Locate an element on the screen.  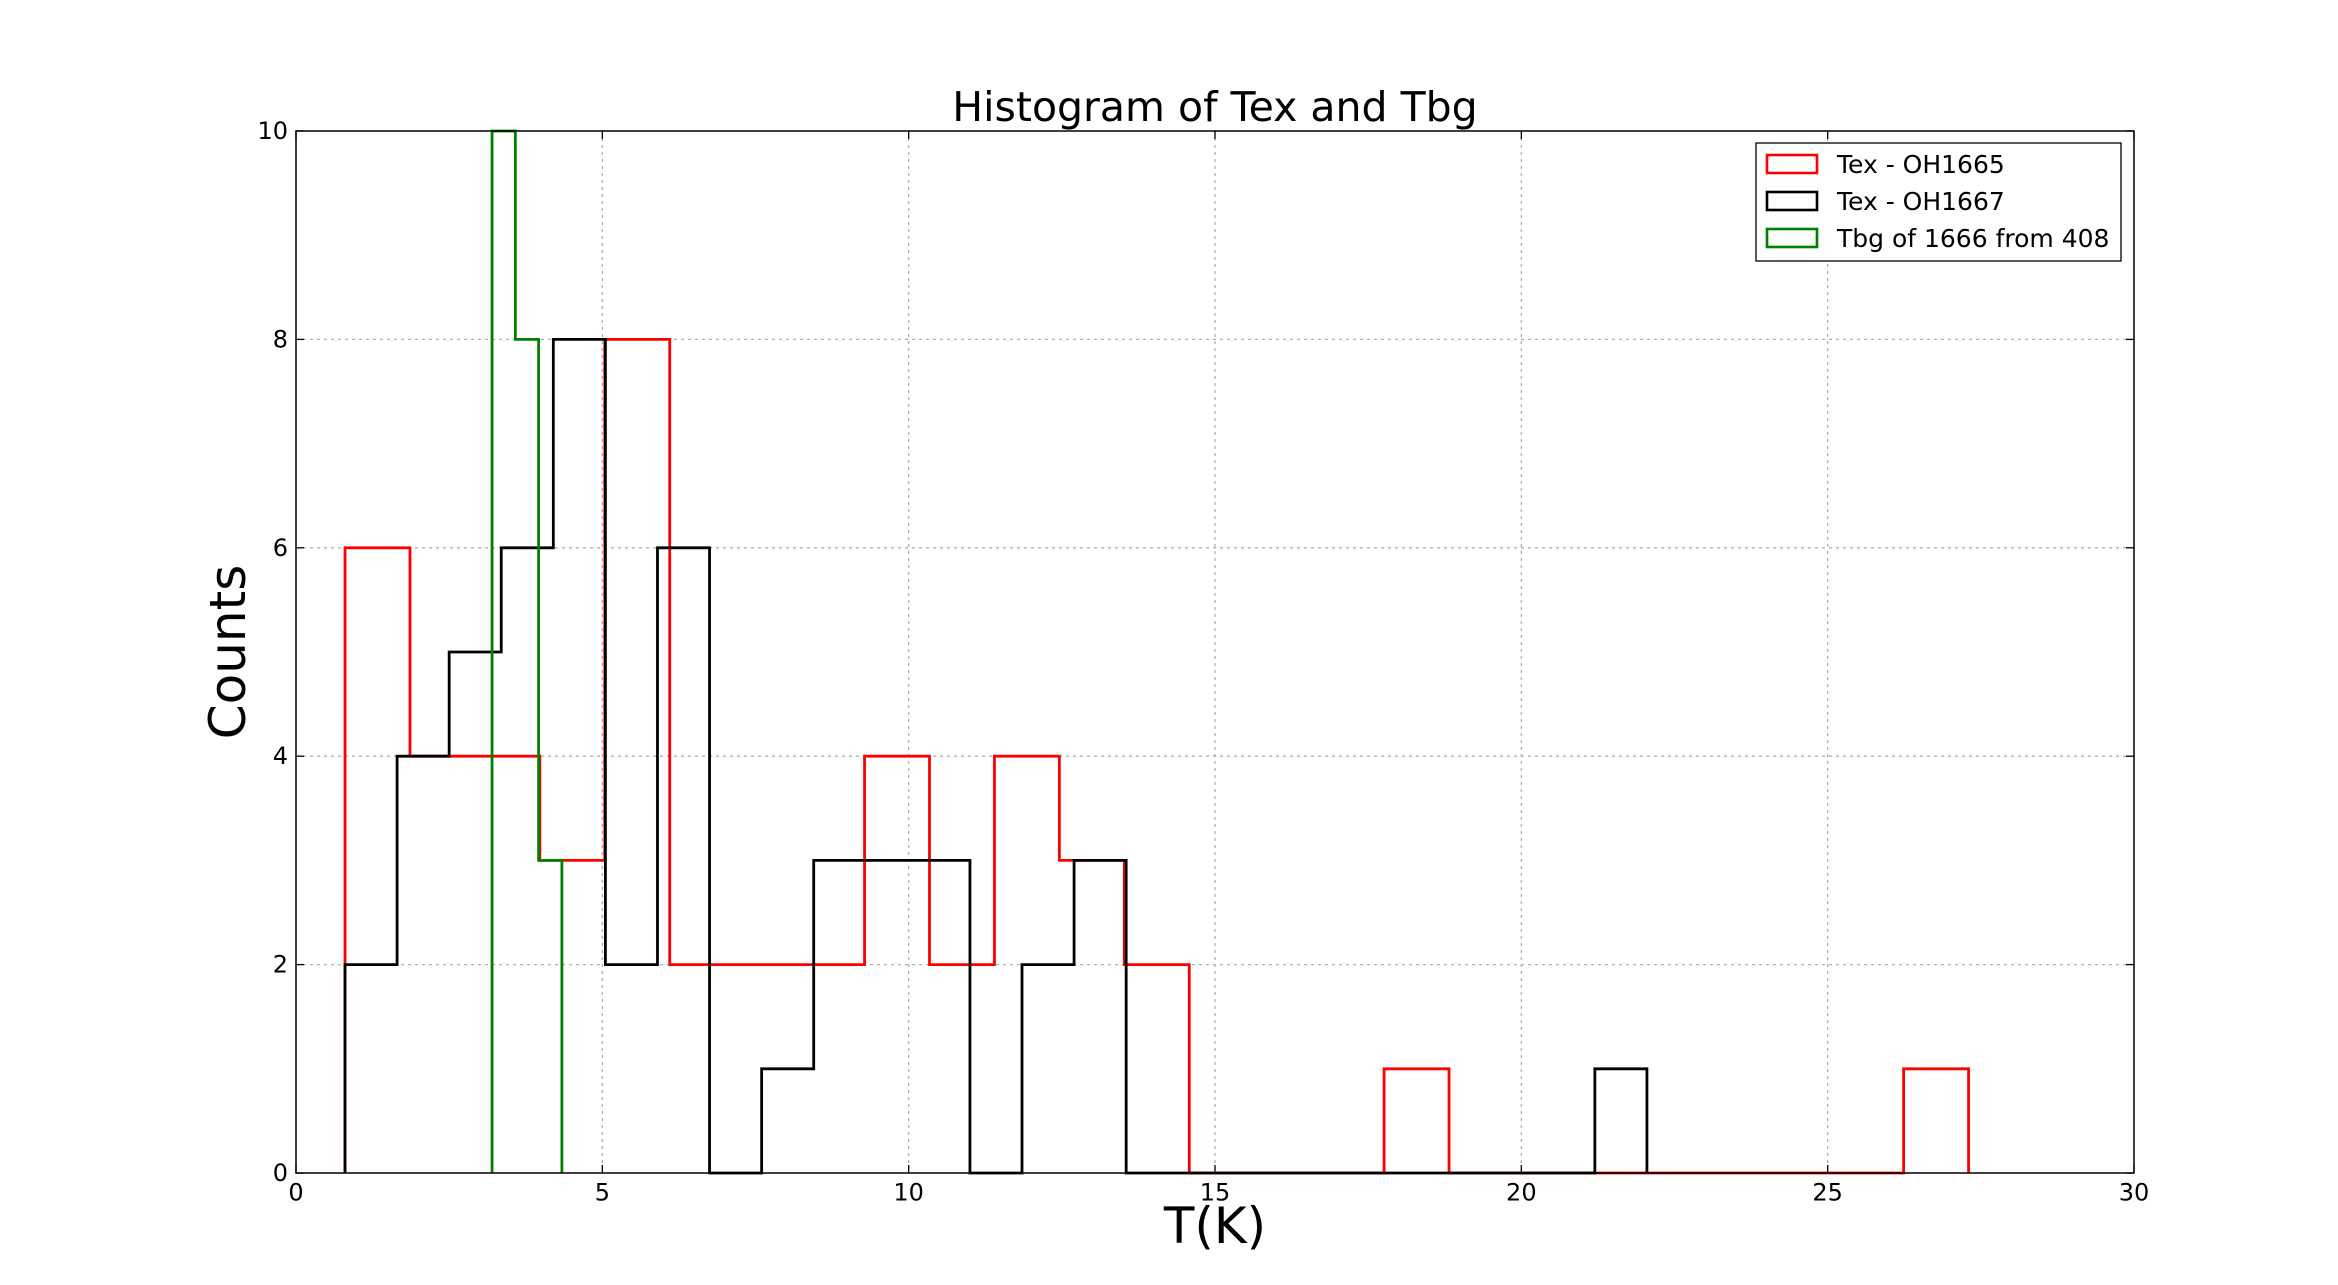
x-tick-label: 0 is located at coordinates (295, 1193).